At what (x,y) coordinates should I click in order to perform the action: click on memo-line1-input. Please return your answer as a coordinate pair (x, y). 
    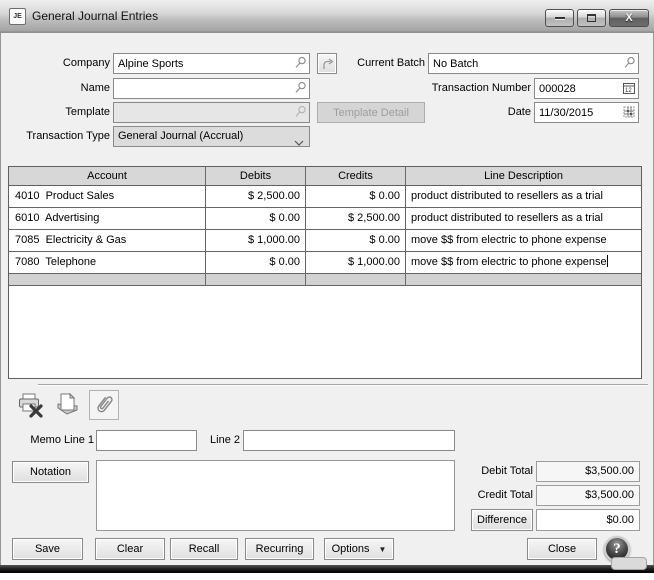
    Looking at the image, I should click on (146, 440).